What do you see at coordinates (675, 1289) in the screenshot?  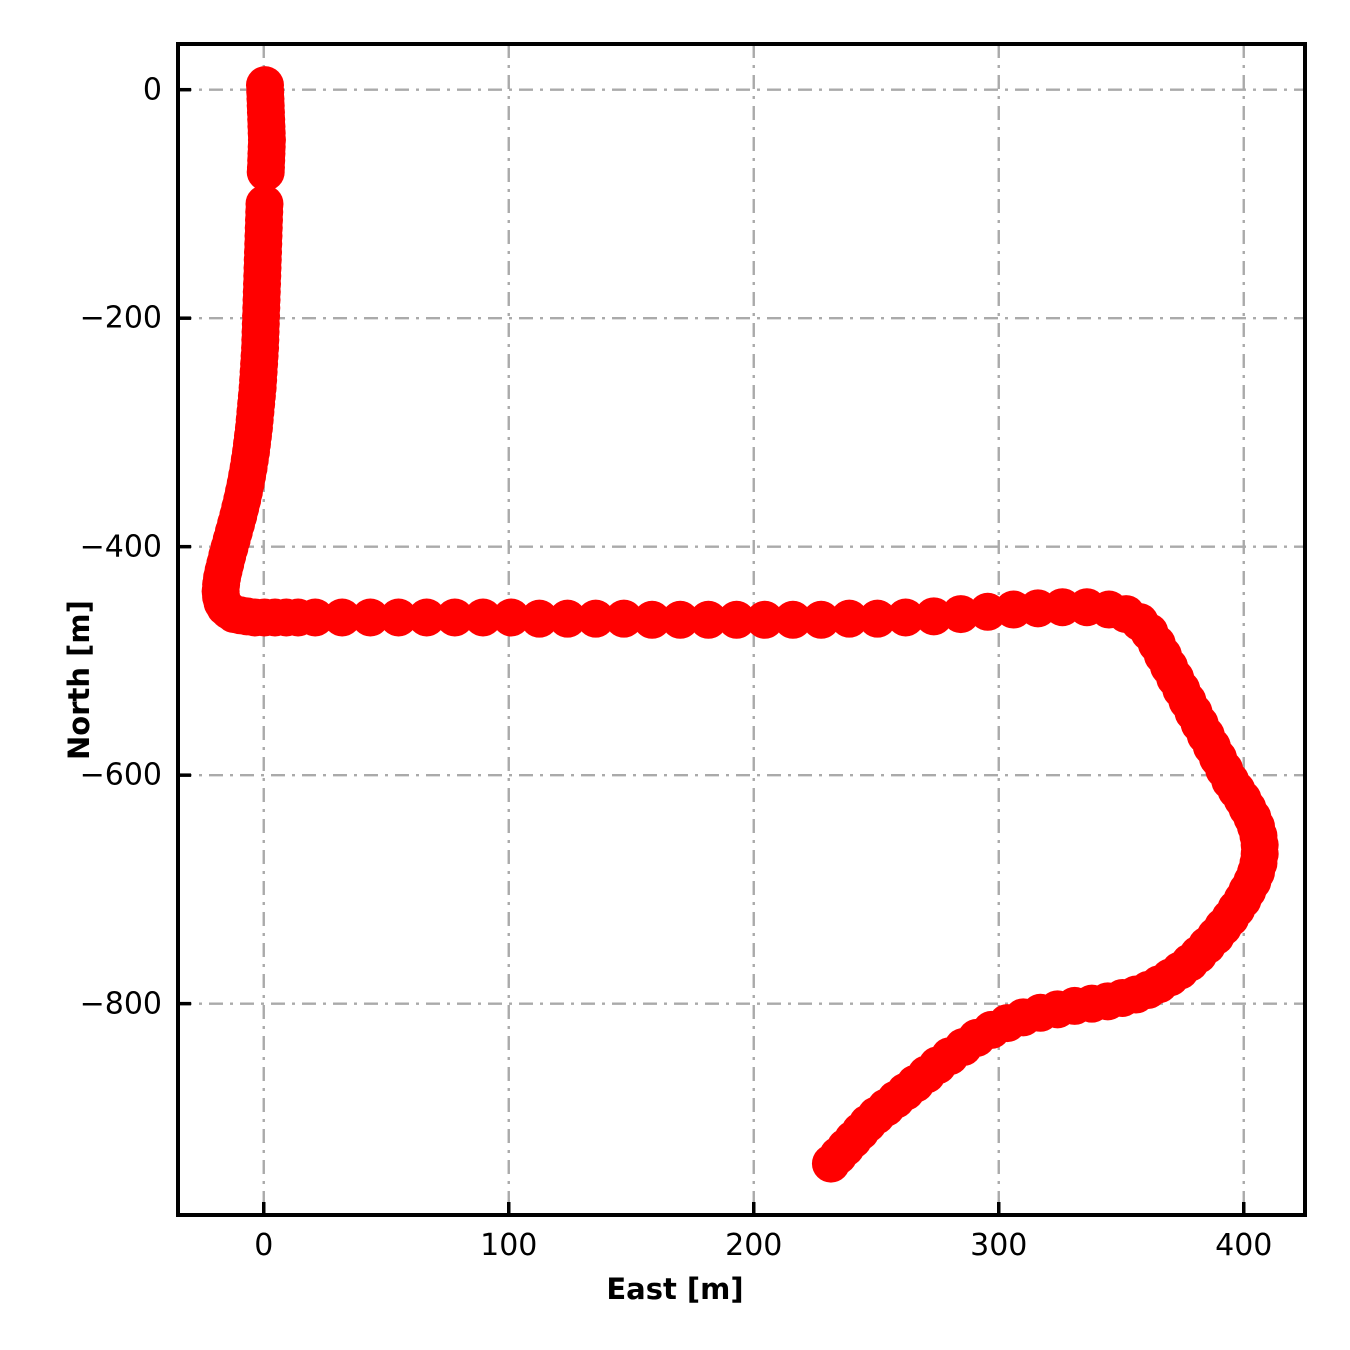 I see `x-axis-title: East [m]` at bounding box center [675, 1289].